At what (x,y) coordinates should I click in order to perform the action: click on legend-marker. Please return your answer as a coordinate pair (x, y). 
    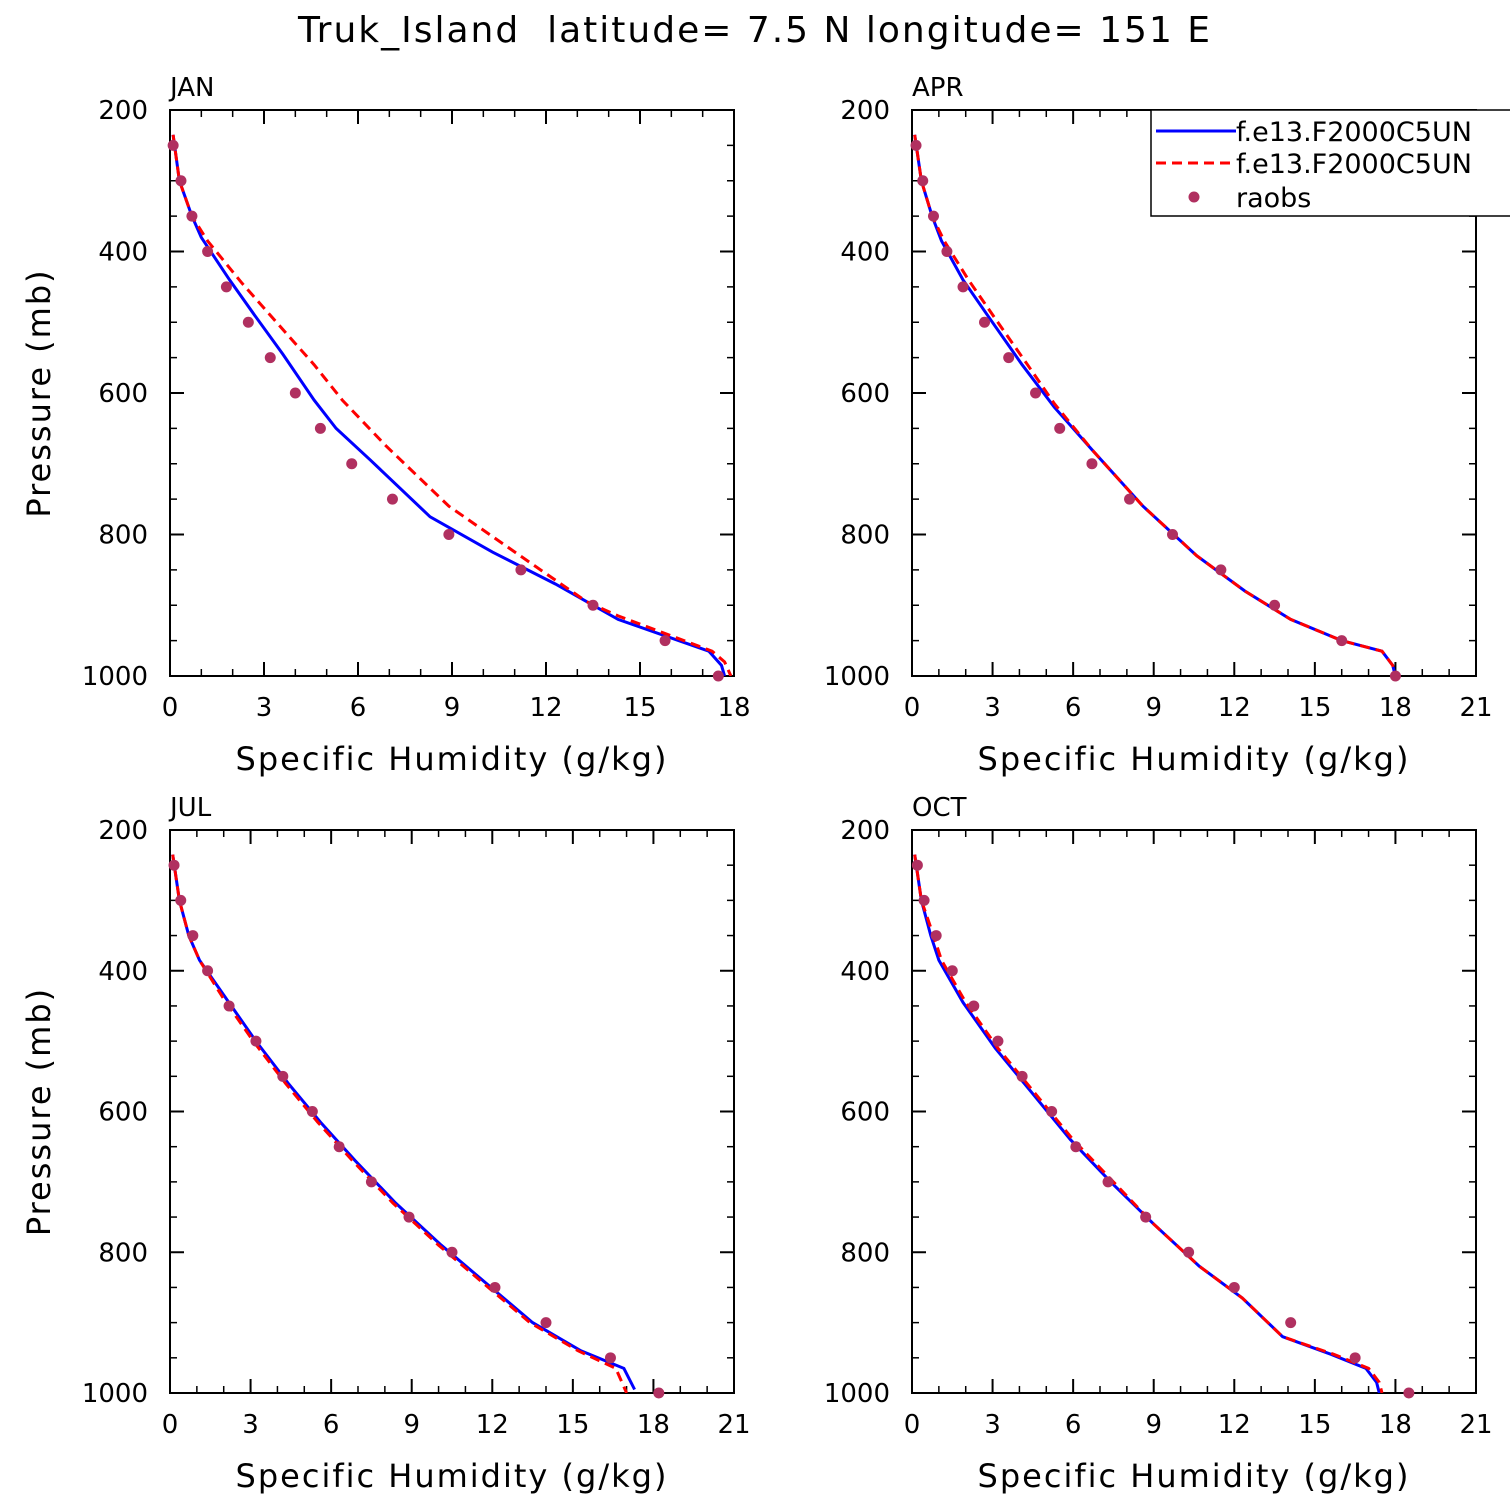
    Looking at the image, I should click on (1194, 197).